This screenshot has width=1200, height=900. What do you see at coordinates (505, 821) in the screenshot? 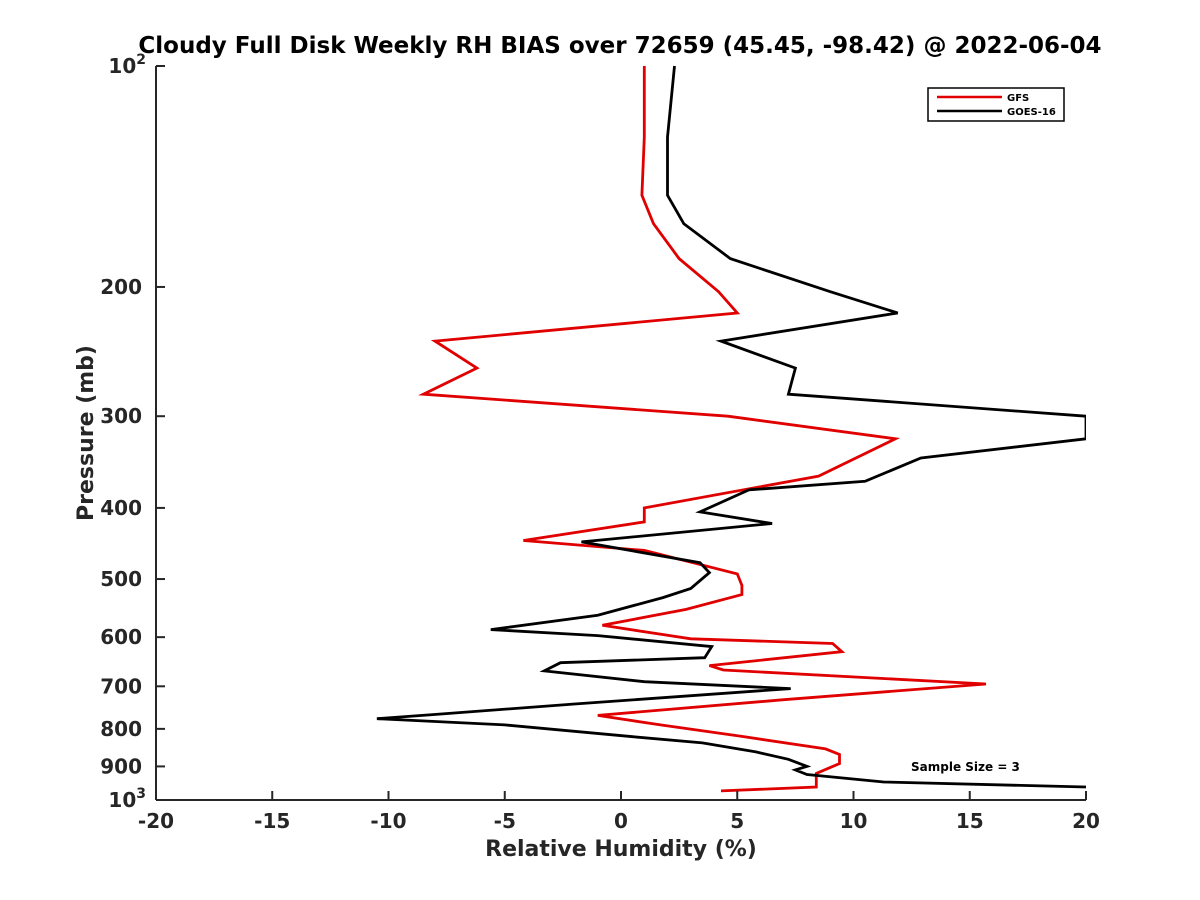
I see `x-tick-label: -5` at bounding box center [505, 821].